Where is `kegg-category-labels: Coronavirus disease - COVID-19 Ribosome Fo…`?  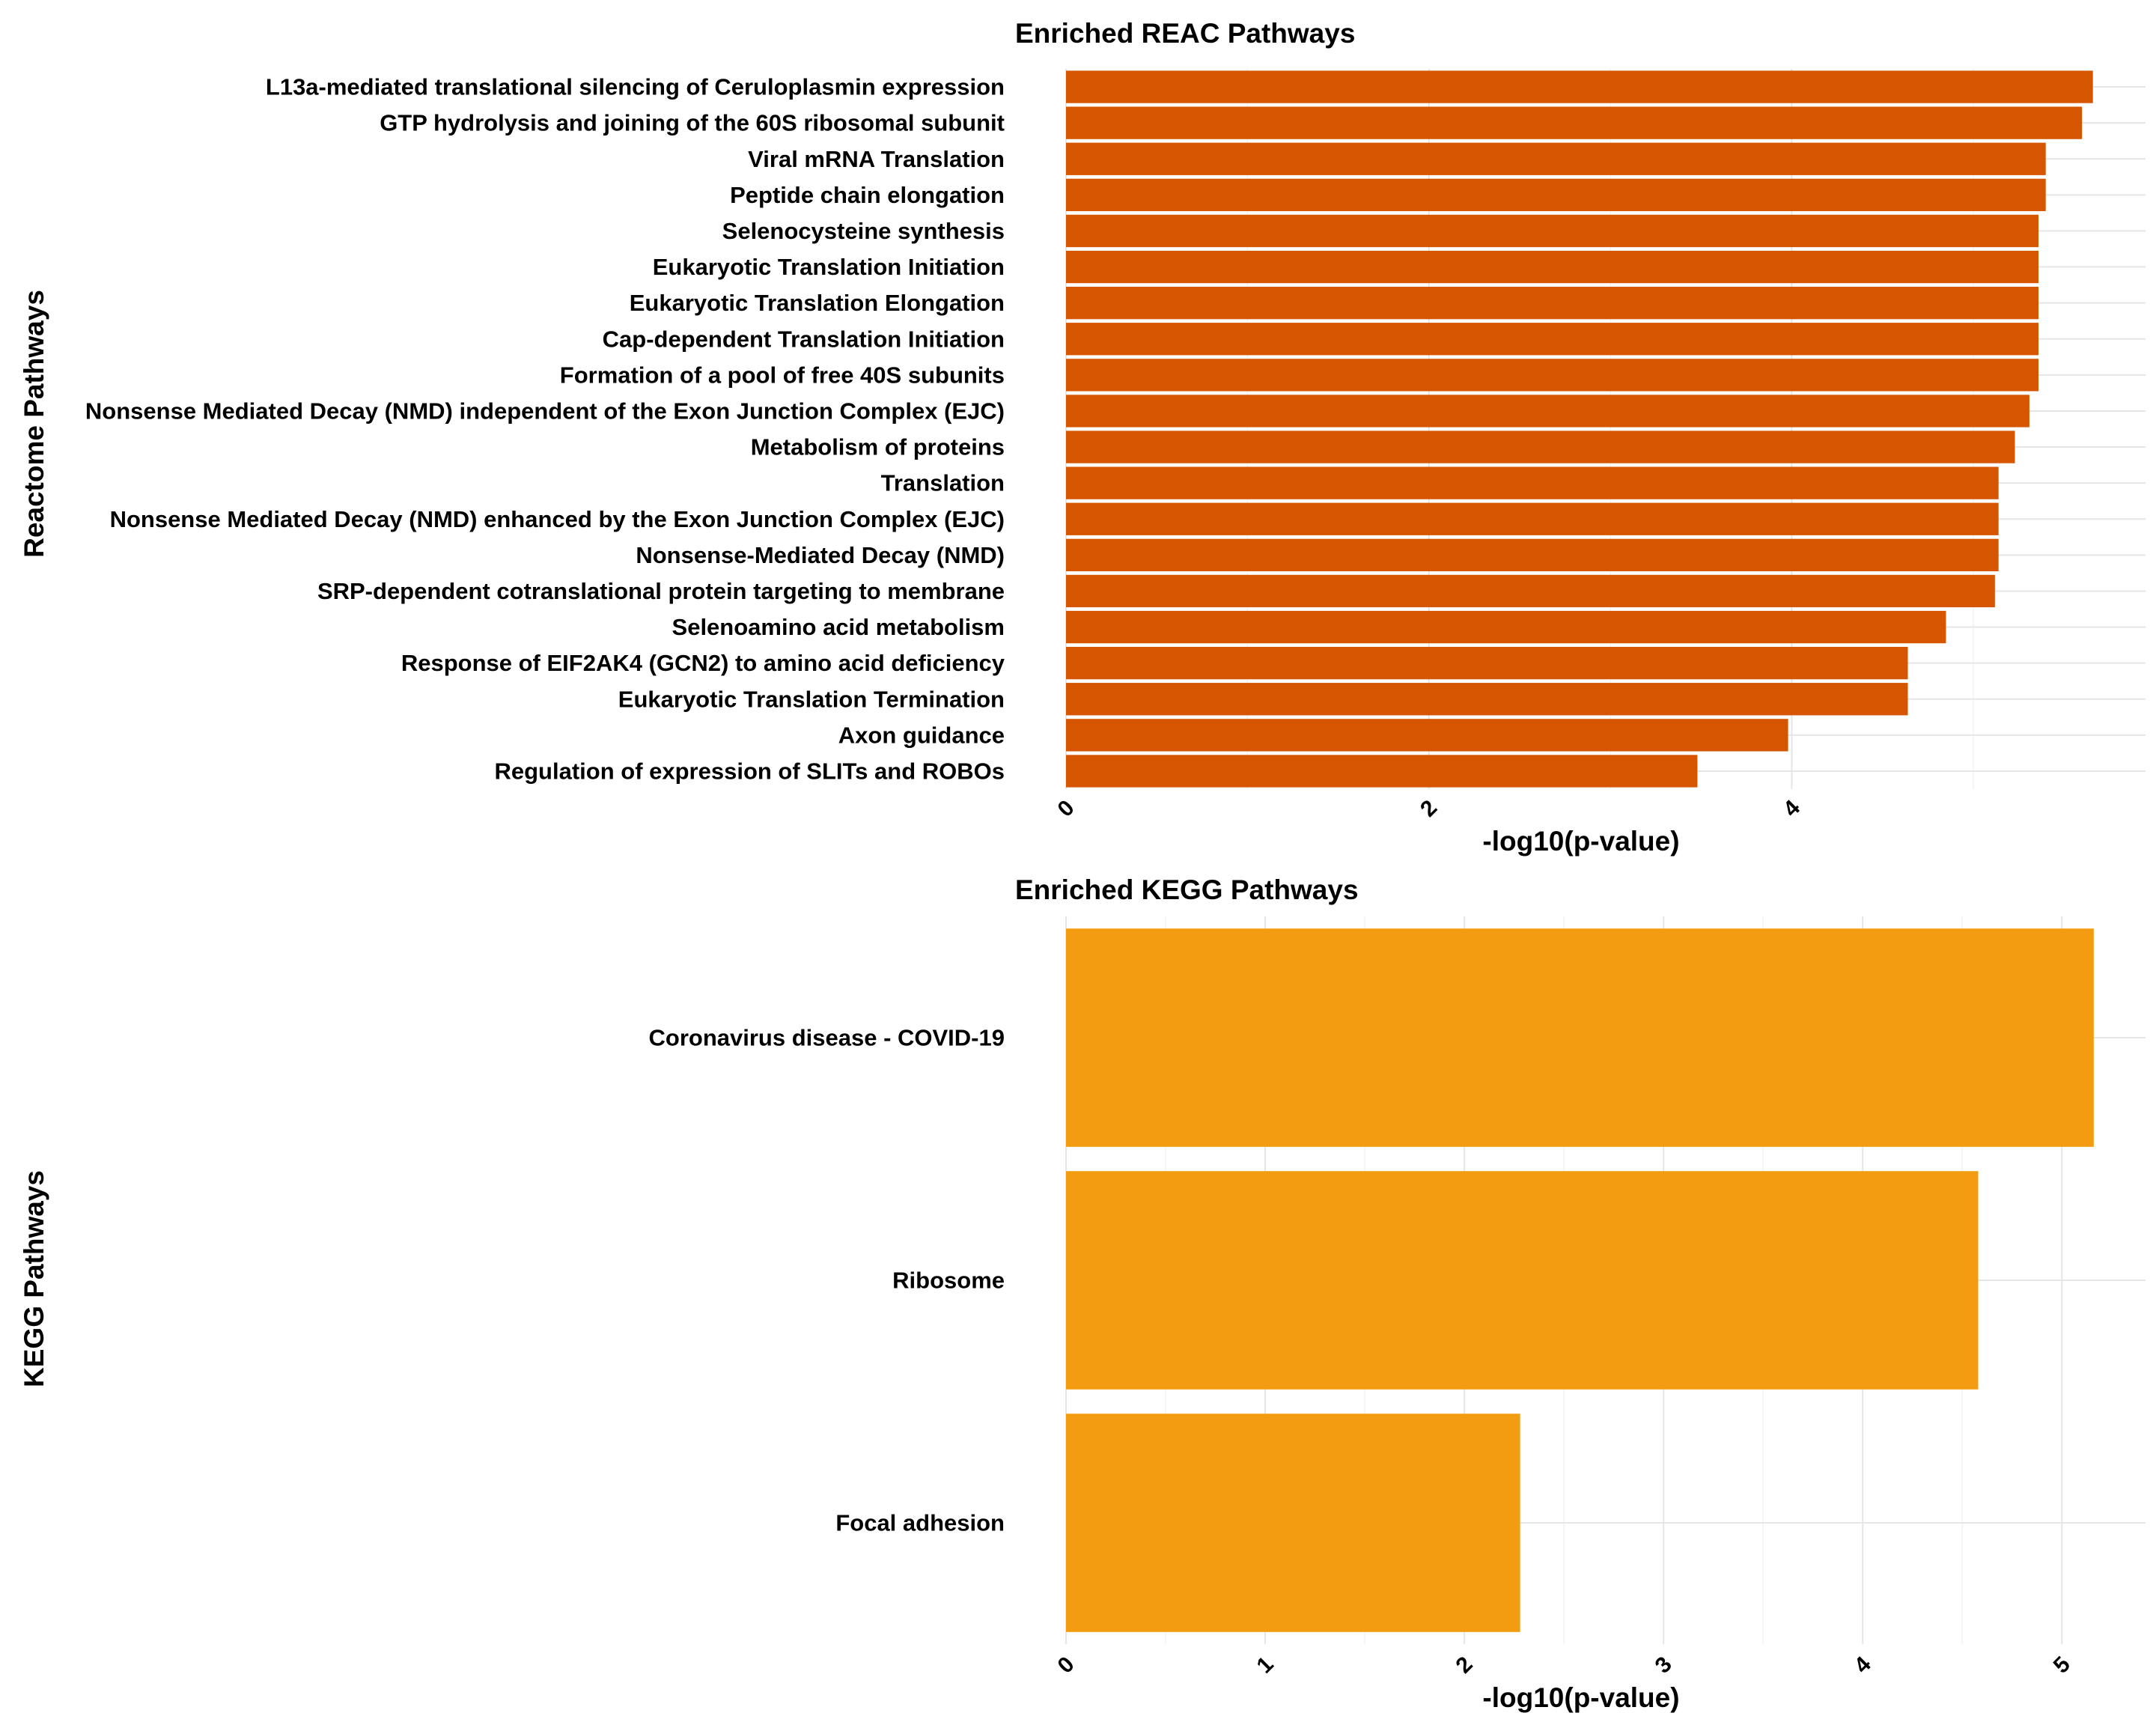 kegg-category-labels: Coronavirus disease - COVID-19 Ribosome Fo… is located at coordinates (827, 1280).